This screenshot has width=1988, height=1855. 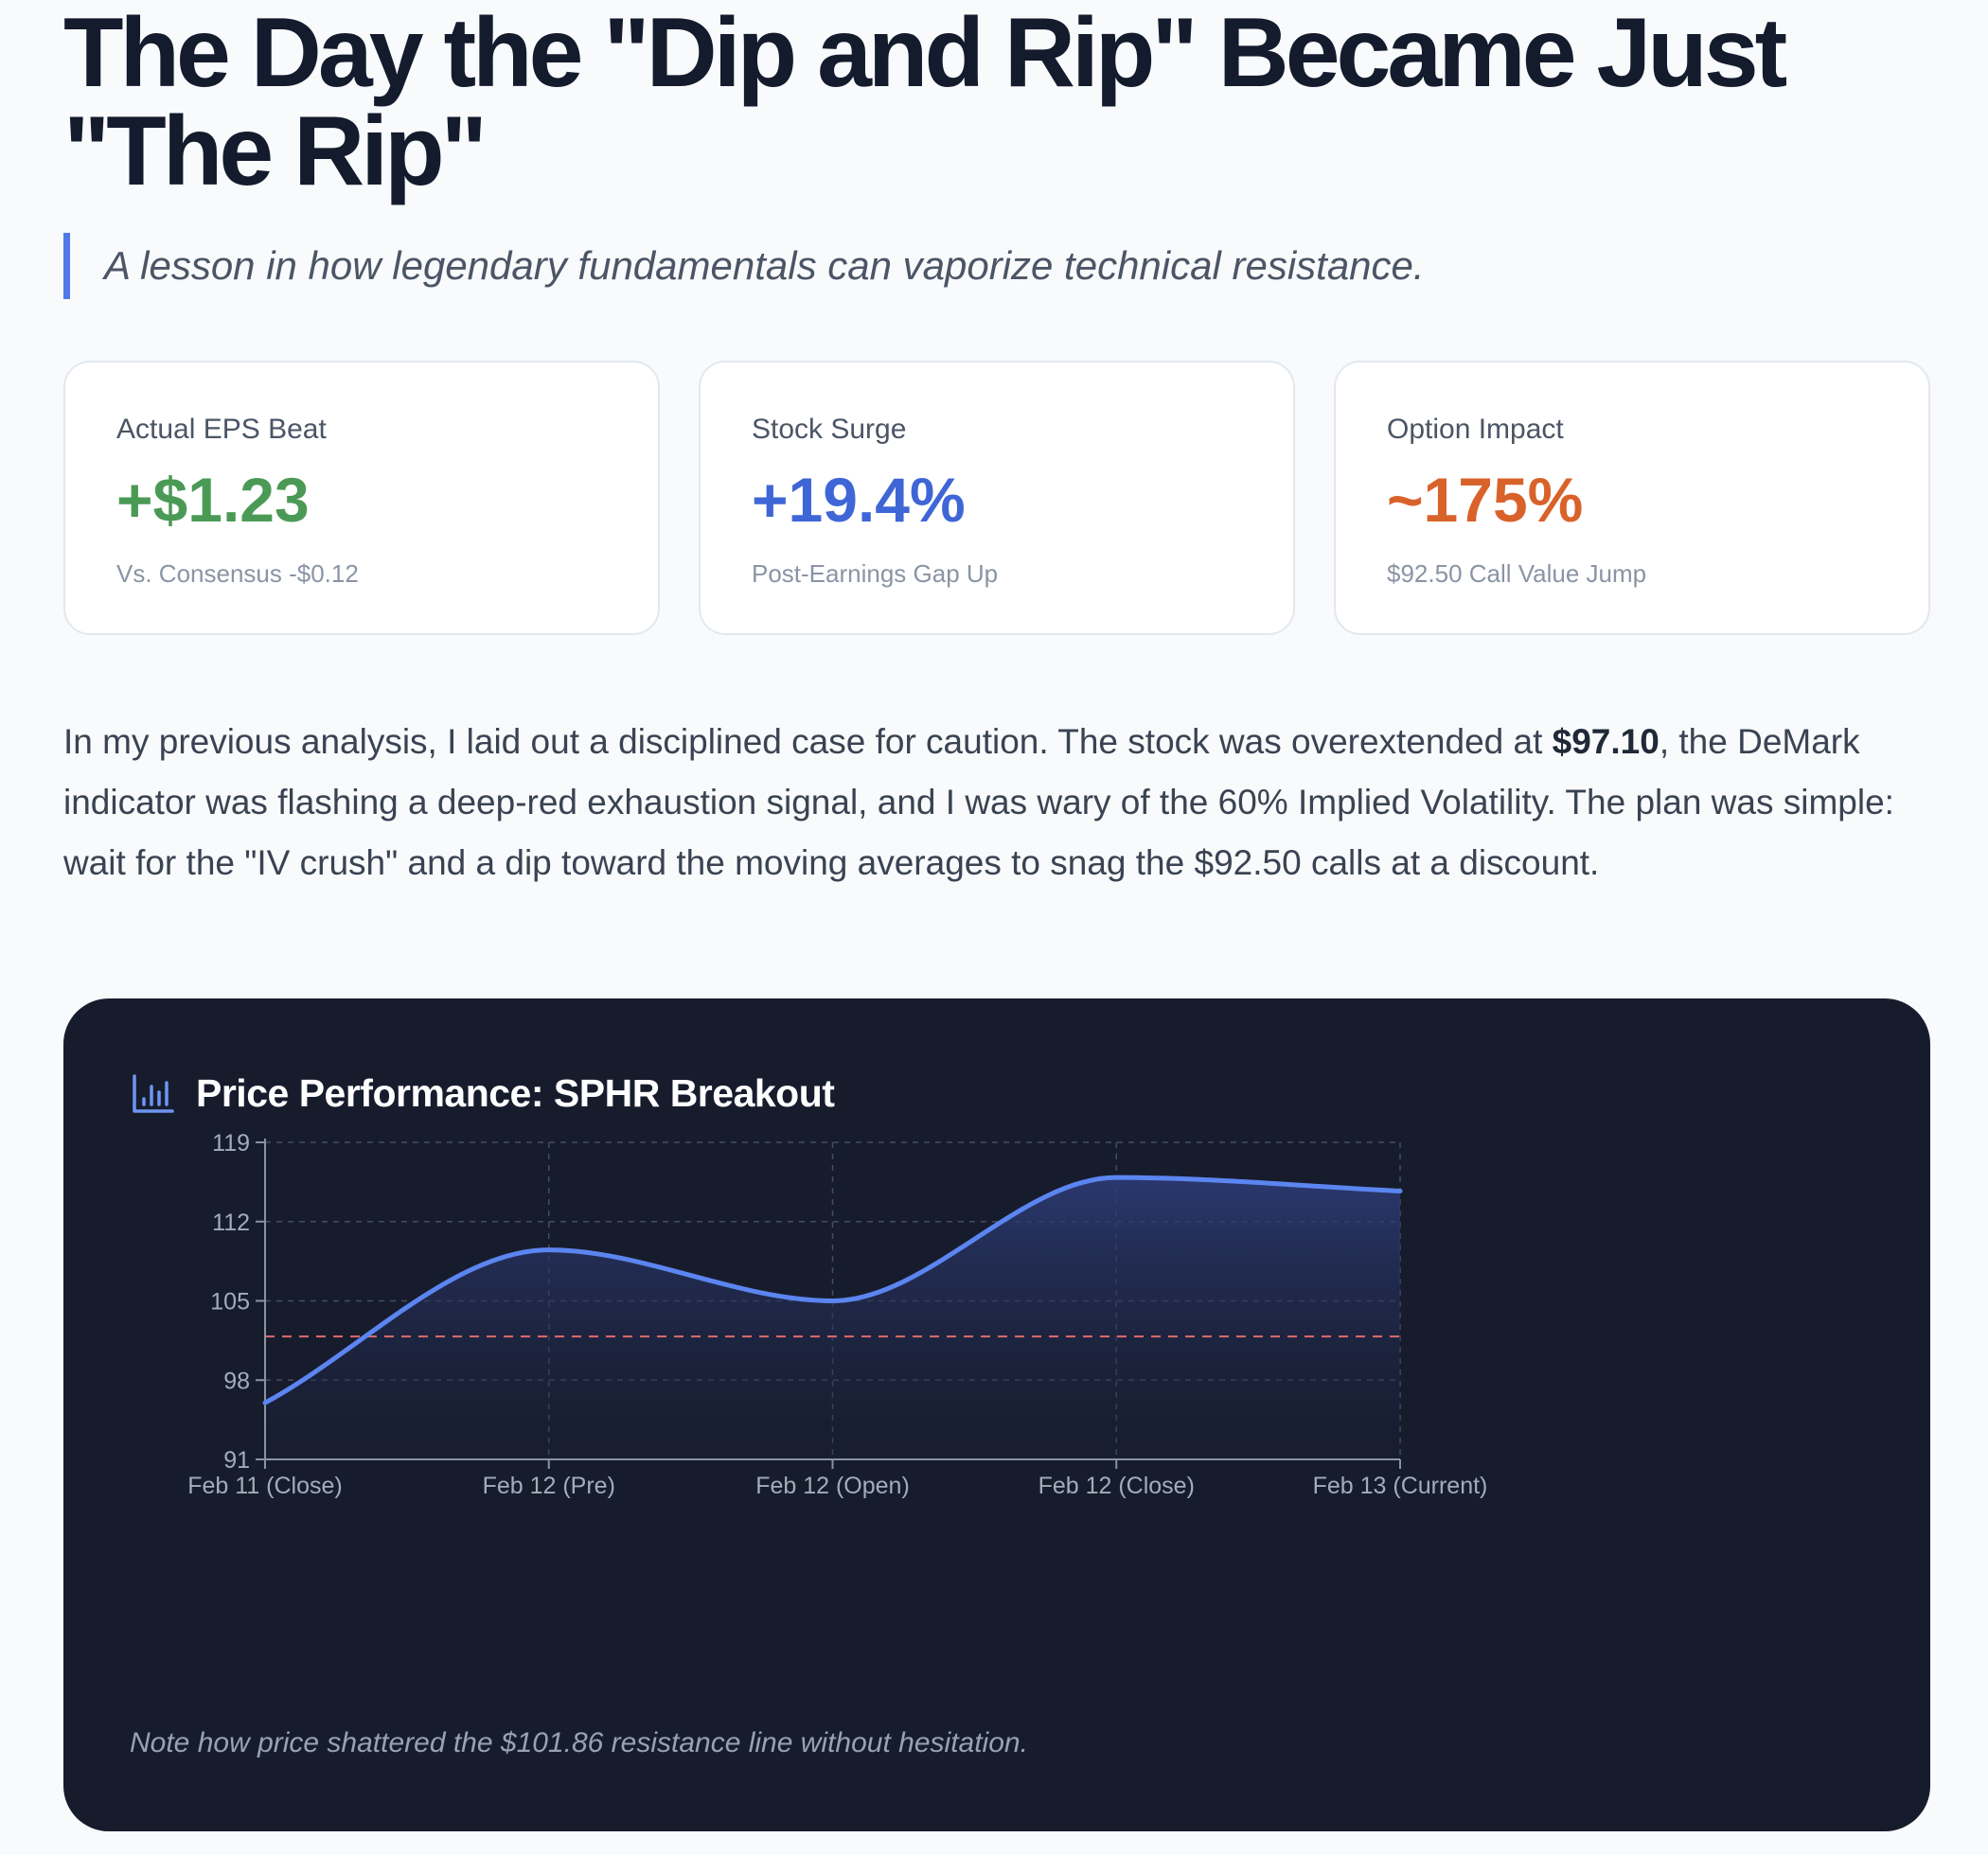 What do you see at coordinates (549, 1486) in the screenshot?
I see `x-tick-label: Feb 12 (Pre)` at bounding box center [549, 1486].